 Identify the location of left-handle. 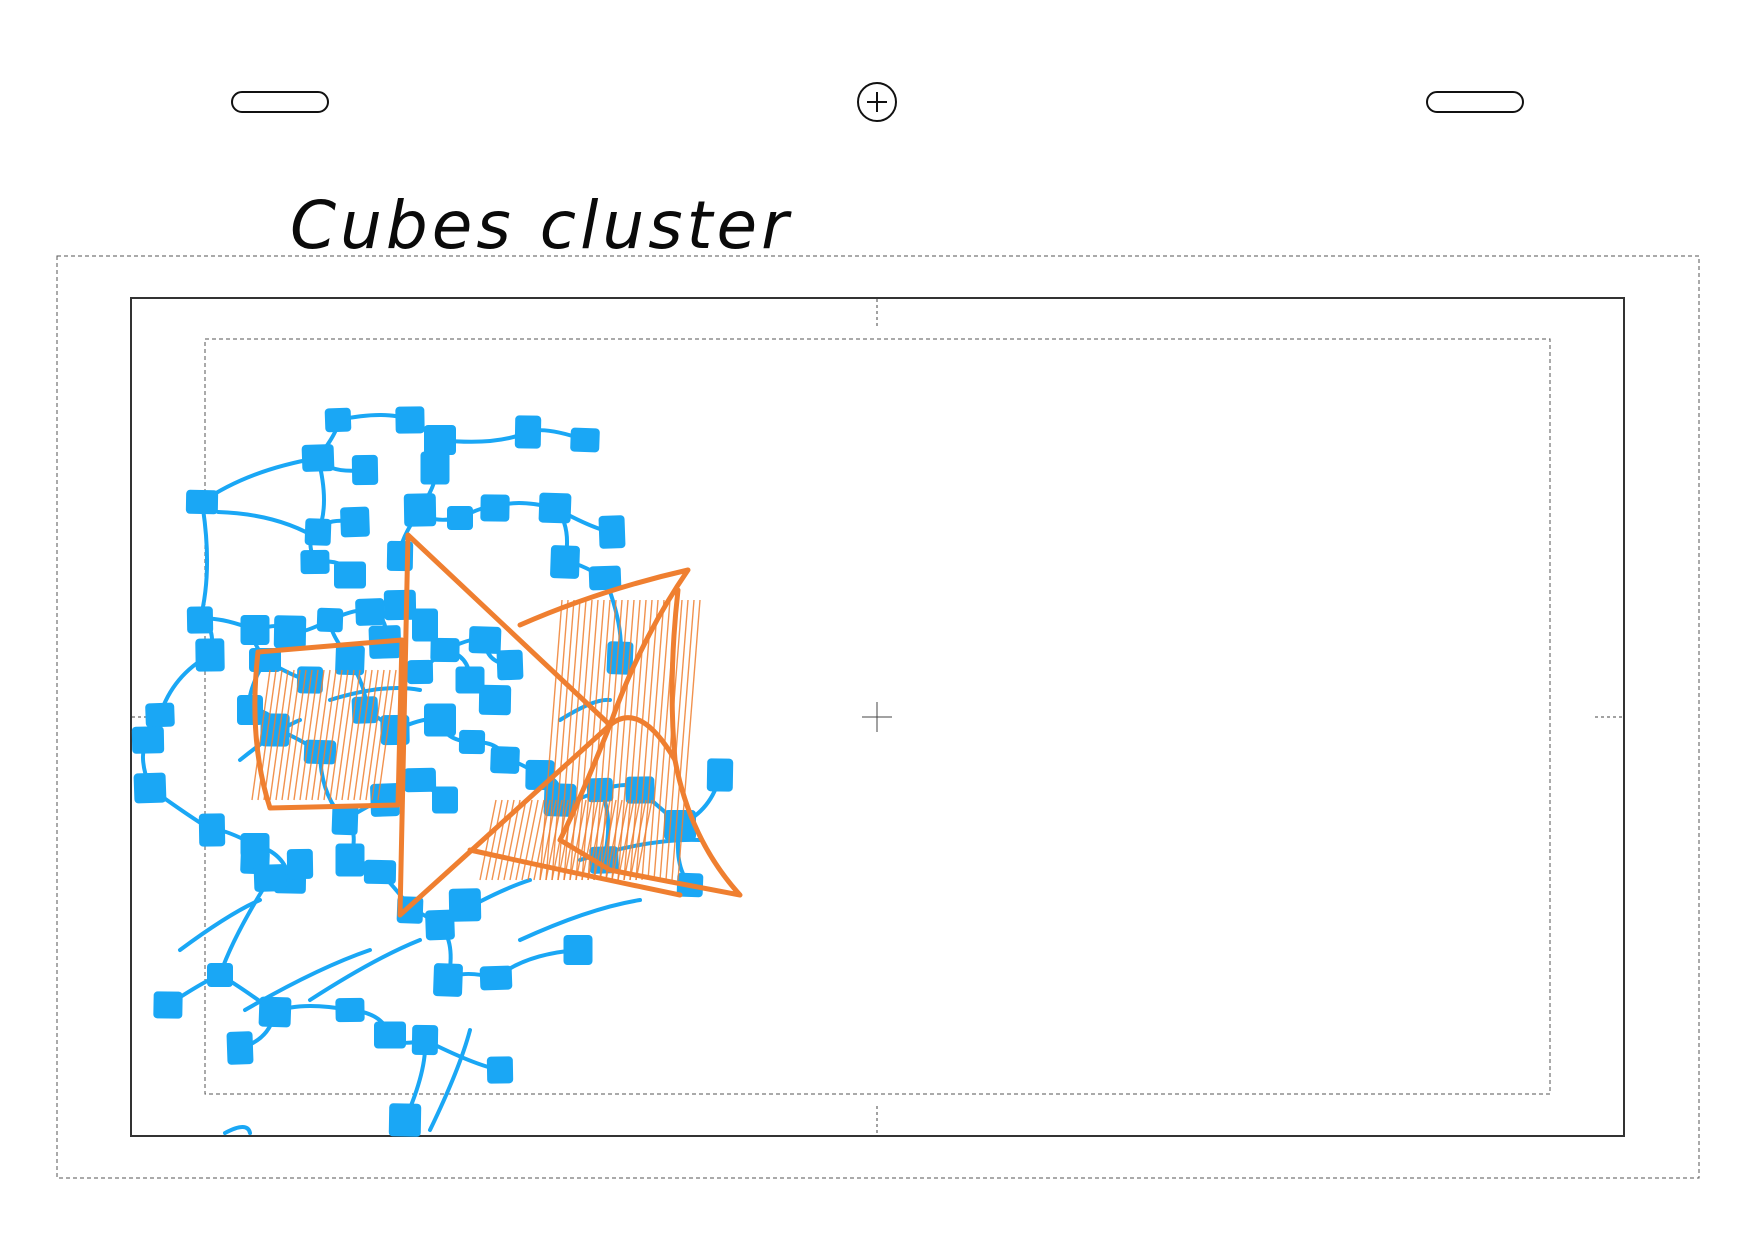
(280, 102).